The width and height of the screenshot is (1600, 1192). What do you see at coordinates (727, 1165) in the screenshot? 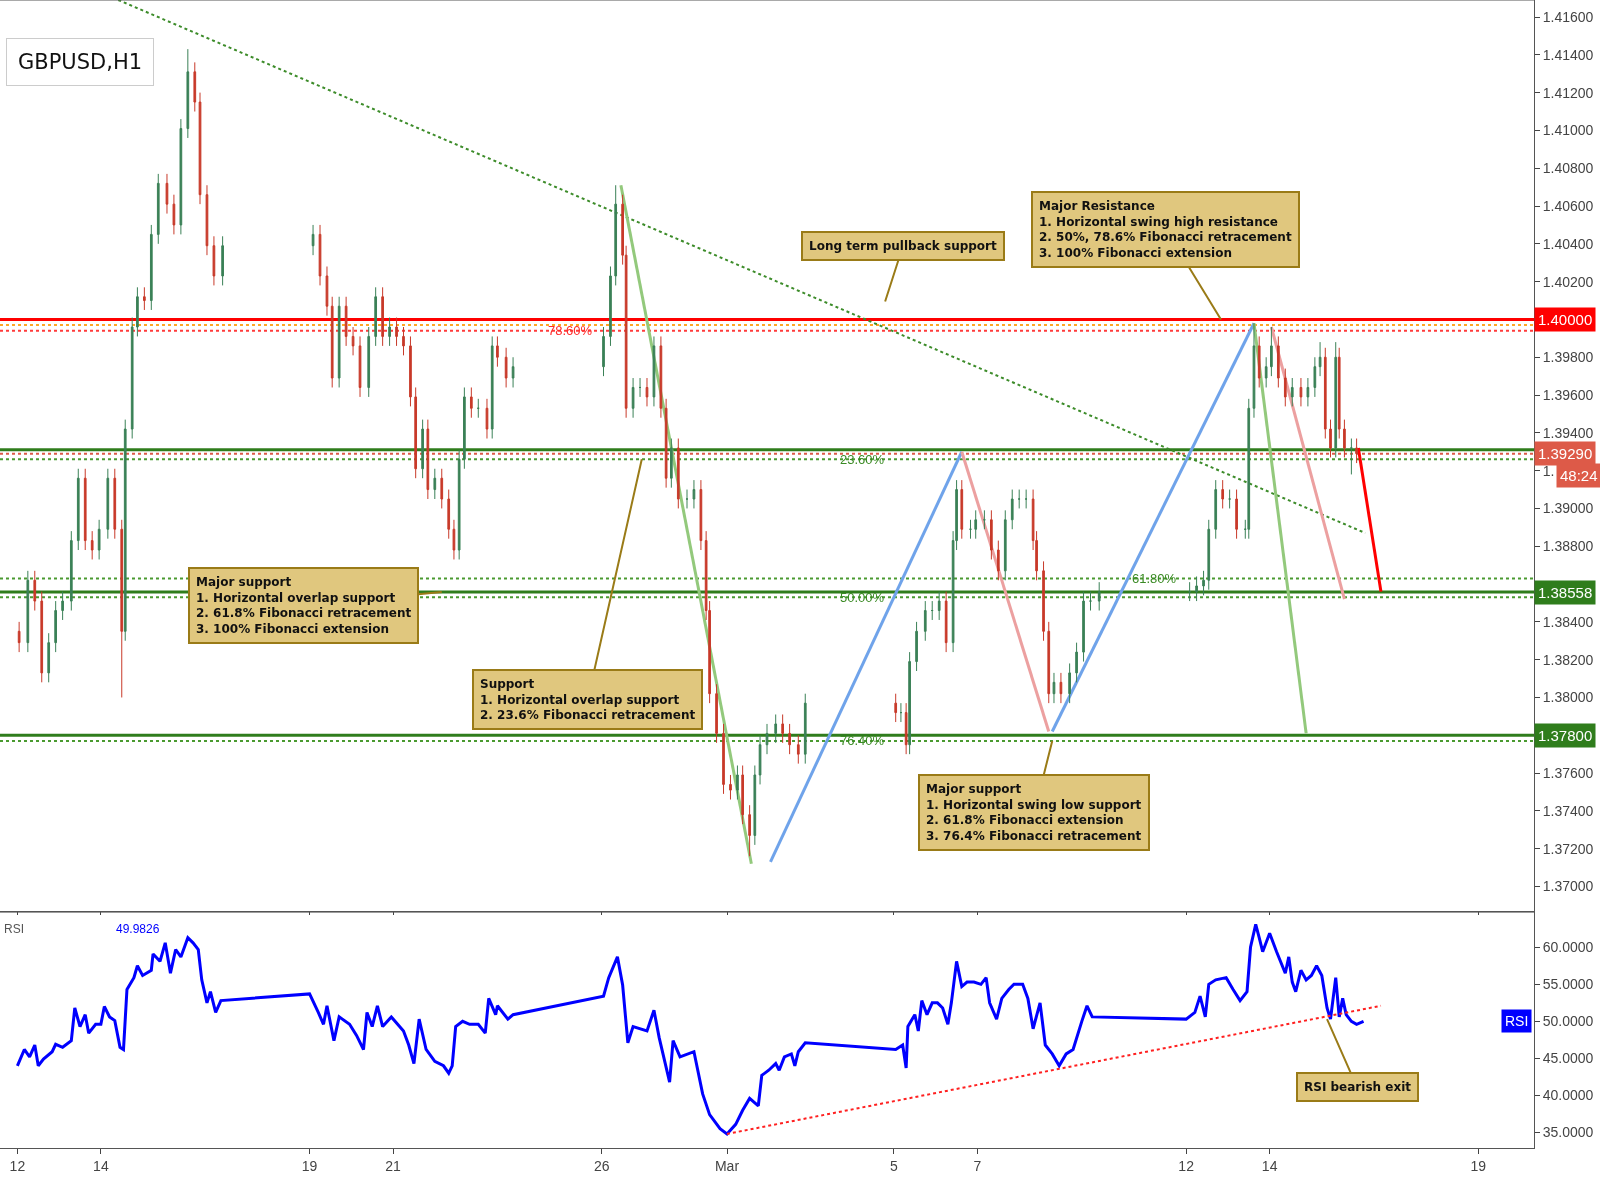
I see `x-tick-label: Mar` at bounding box center [727, 1165].